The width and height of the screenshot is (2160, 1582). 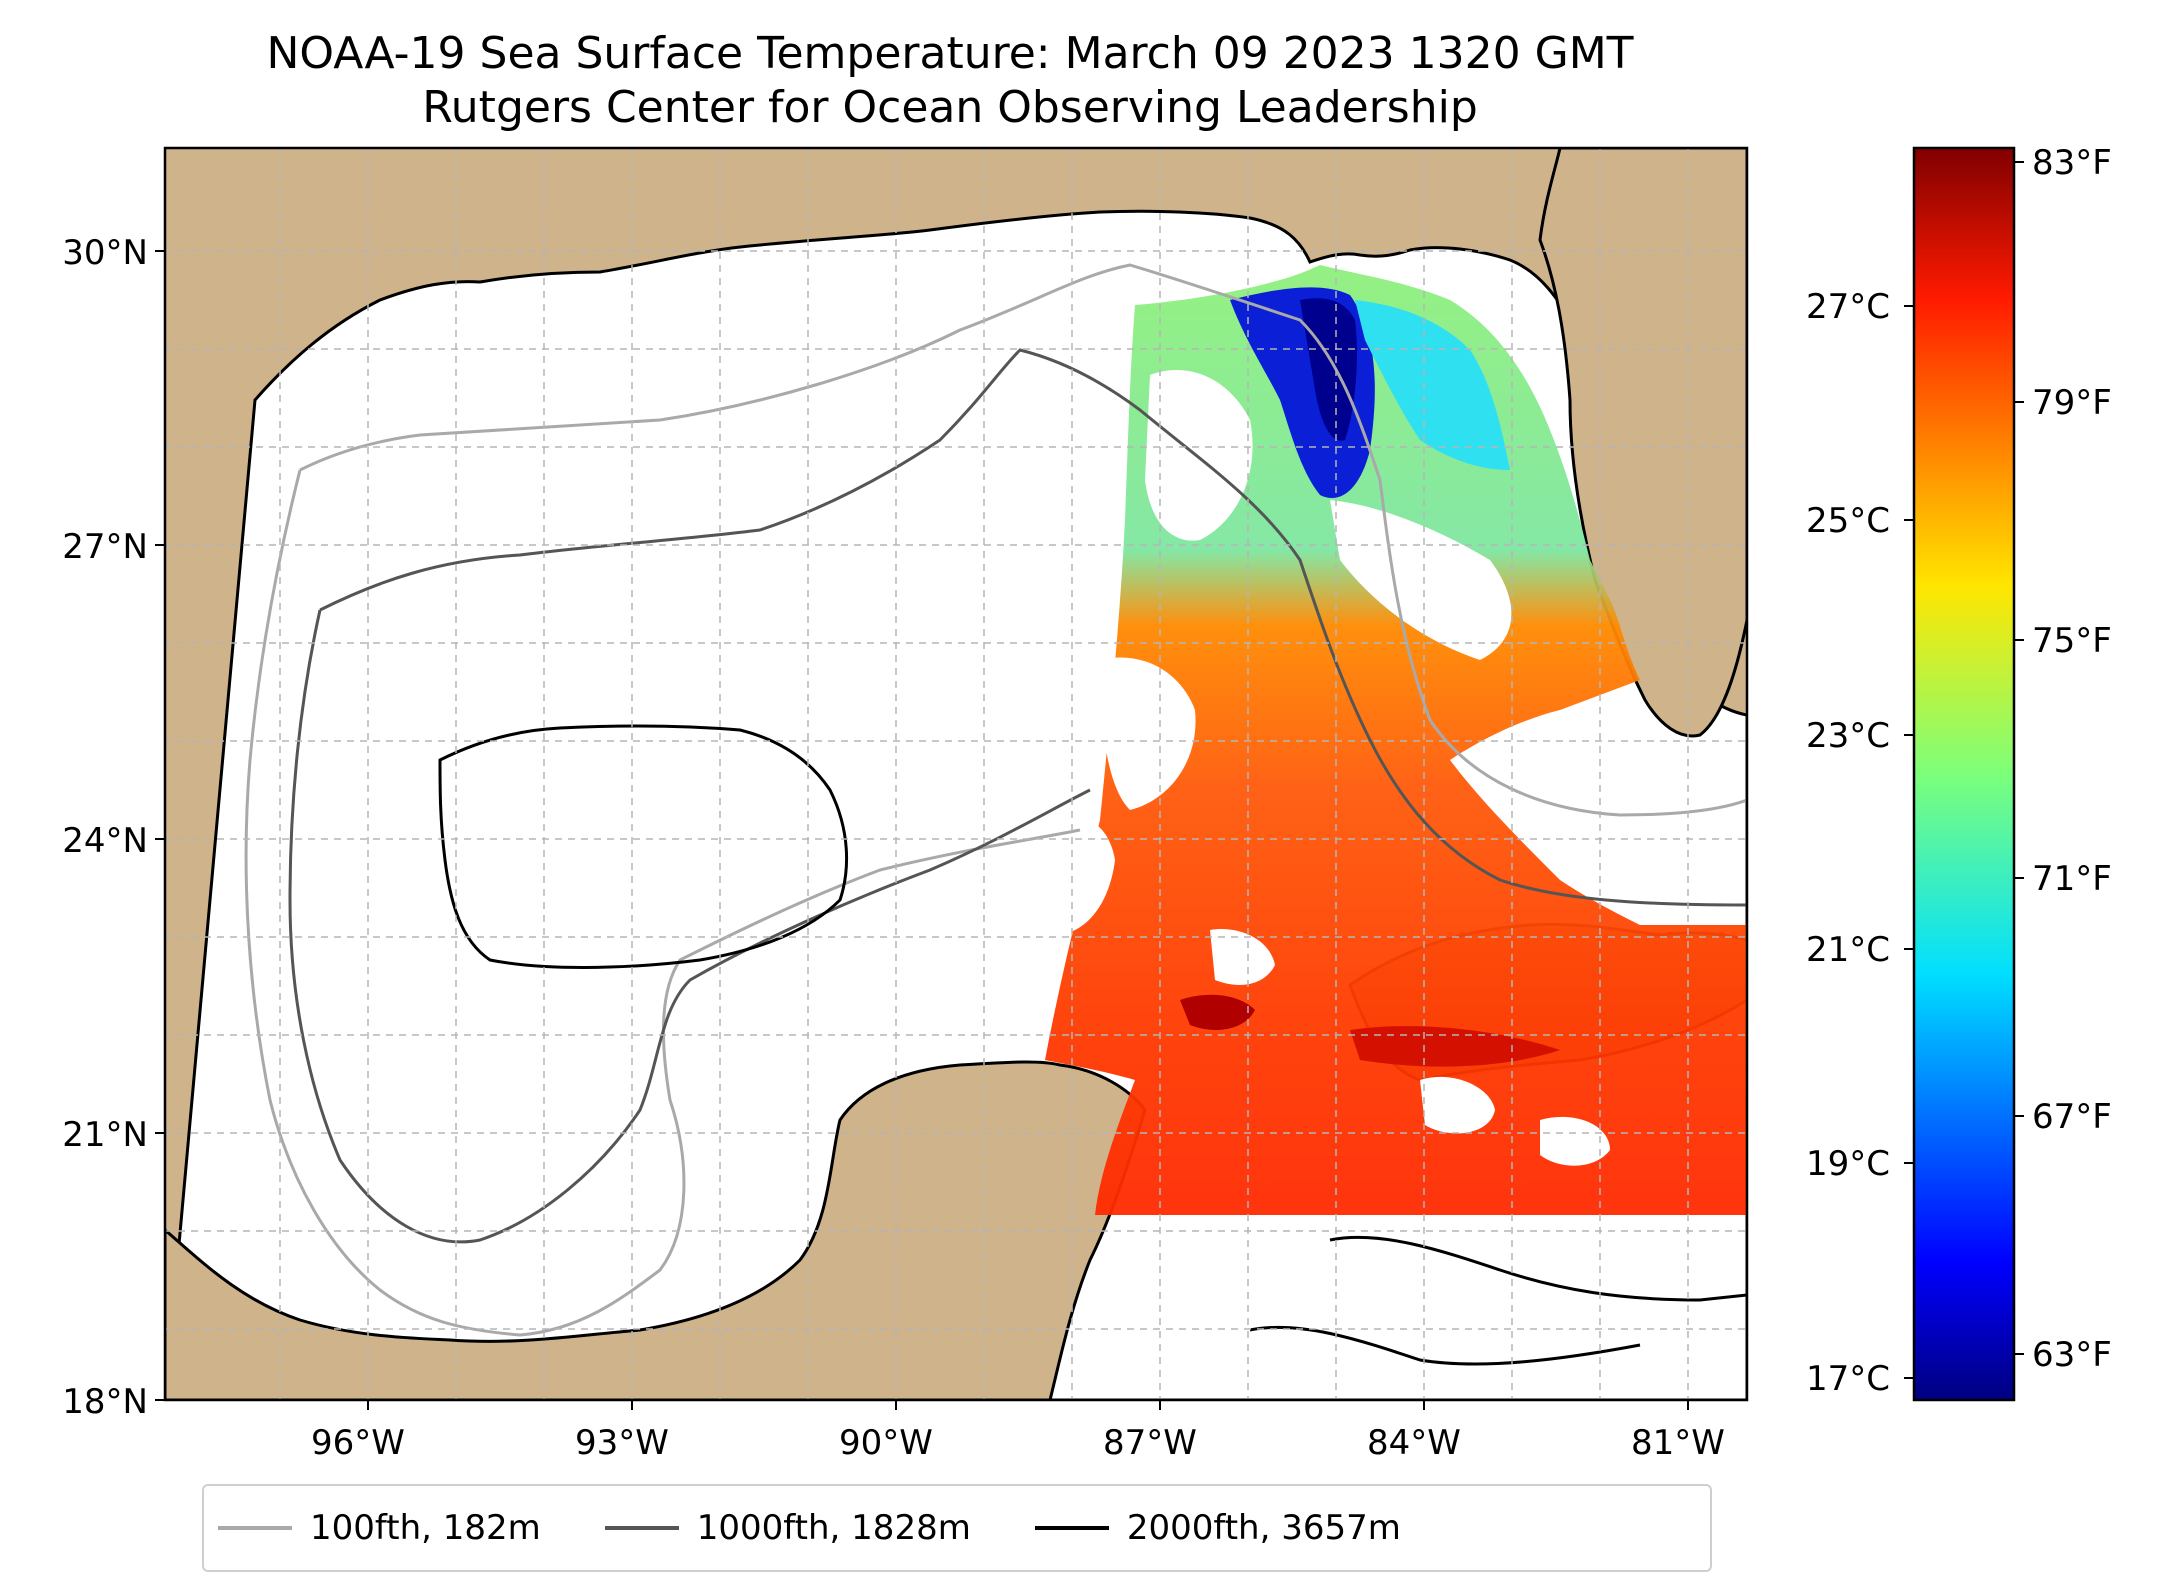 What do you see at coordinates (1848, 1164) in the screenshot?
I see `celsius-tick-label: 19°C` at bounding box center [1848, 1164].